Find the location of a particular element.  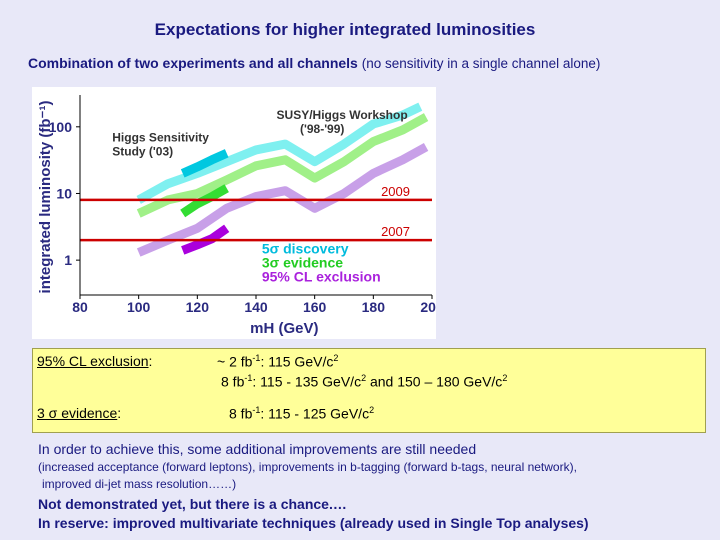

year-label-2007: 2007 is located at coordinates (395, 231).